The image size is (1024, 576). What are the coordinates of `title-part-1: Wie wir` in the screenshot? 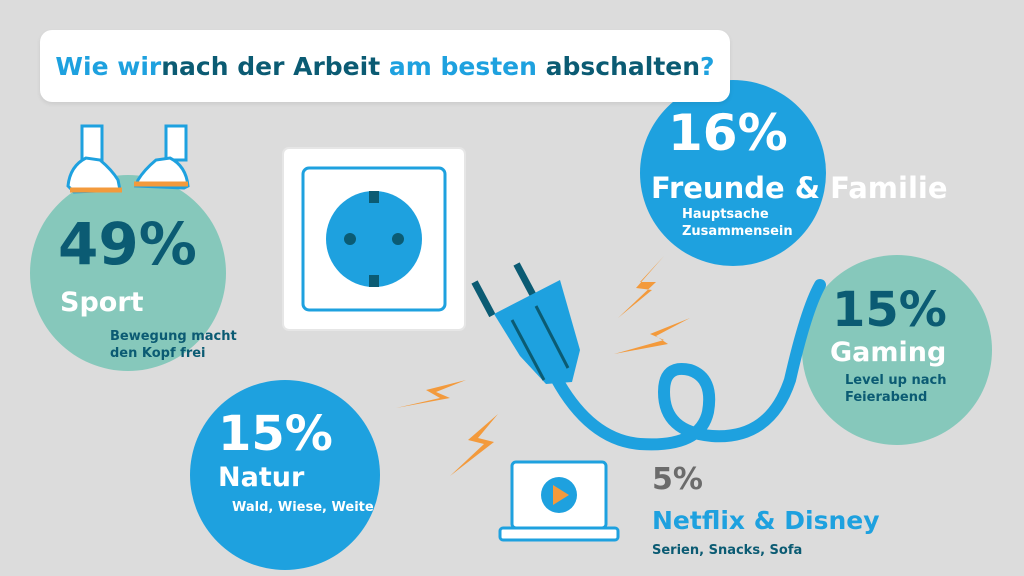 It's located at (108, 66).